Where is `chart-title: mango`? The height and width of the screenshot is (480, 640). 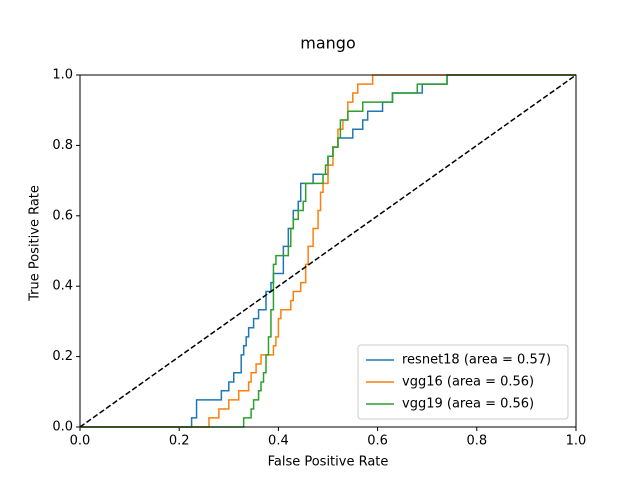
chart-title: mango is located at coordinates (327, 43).